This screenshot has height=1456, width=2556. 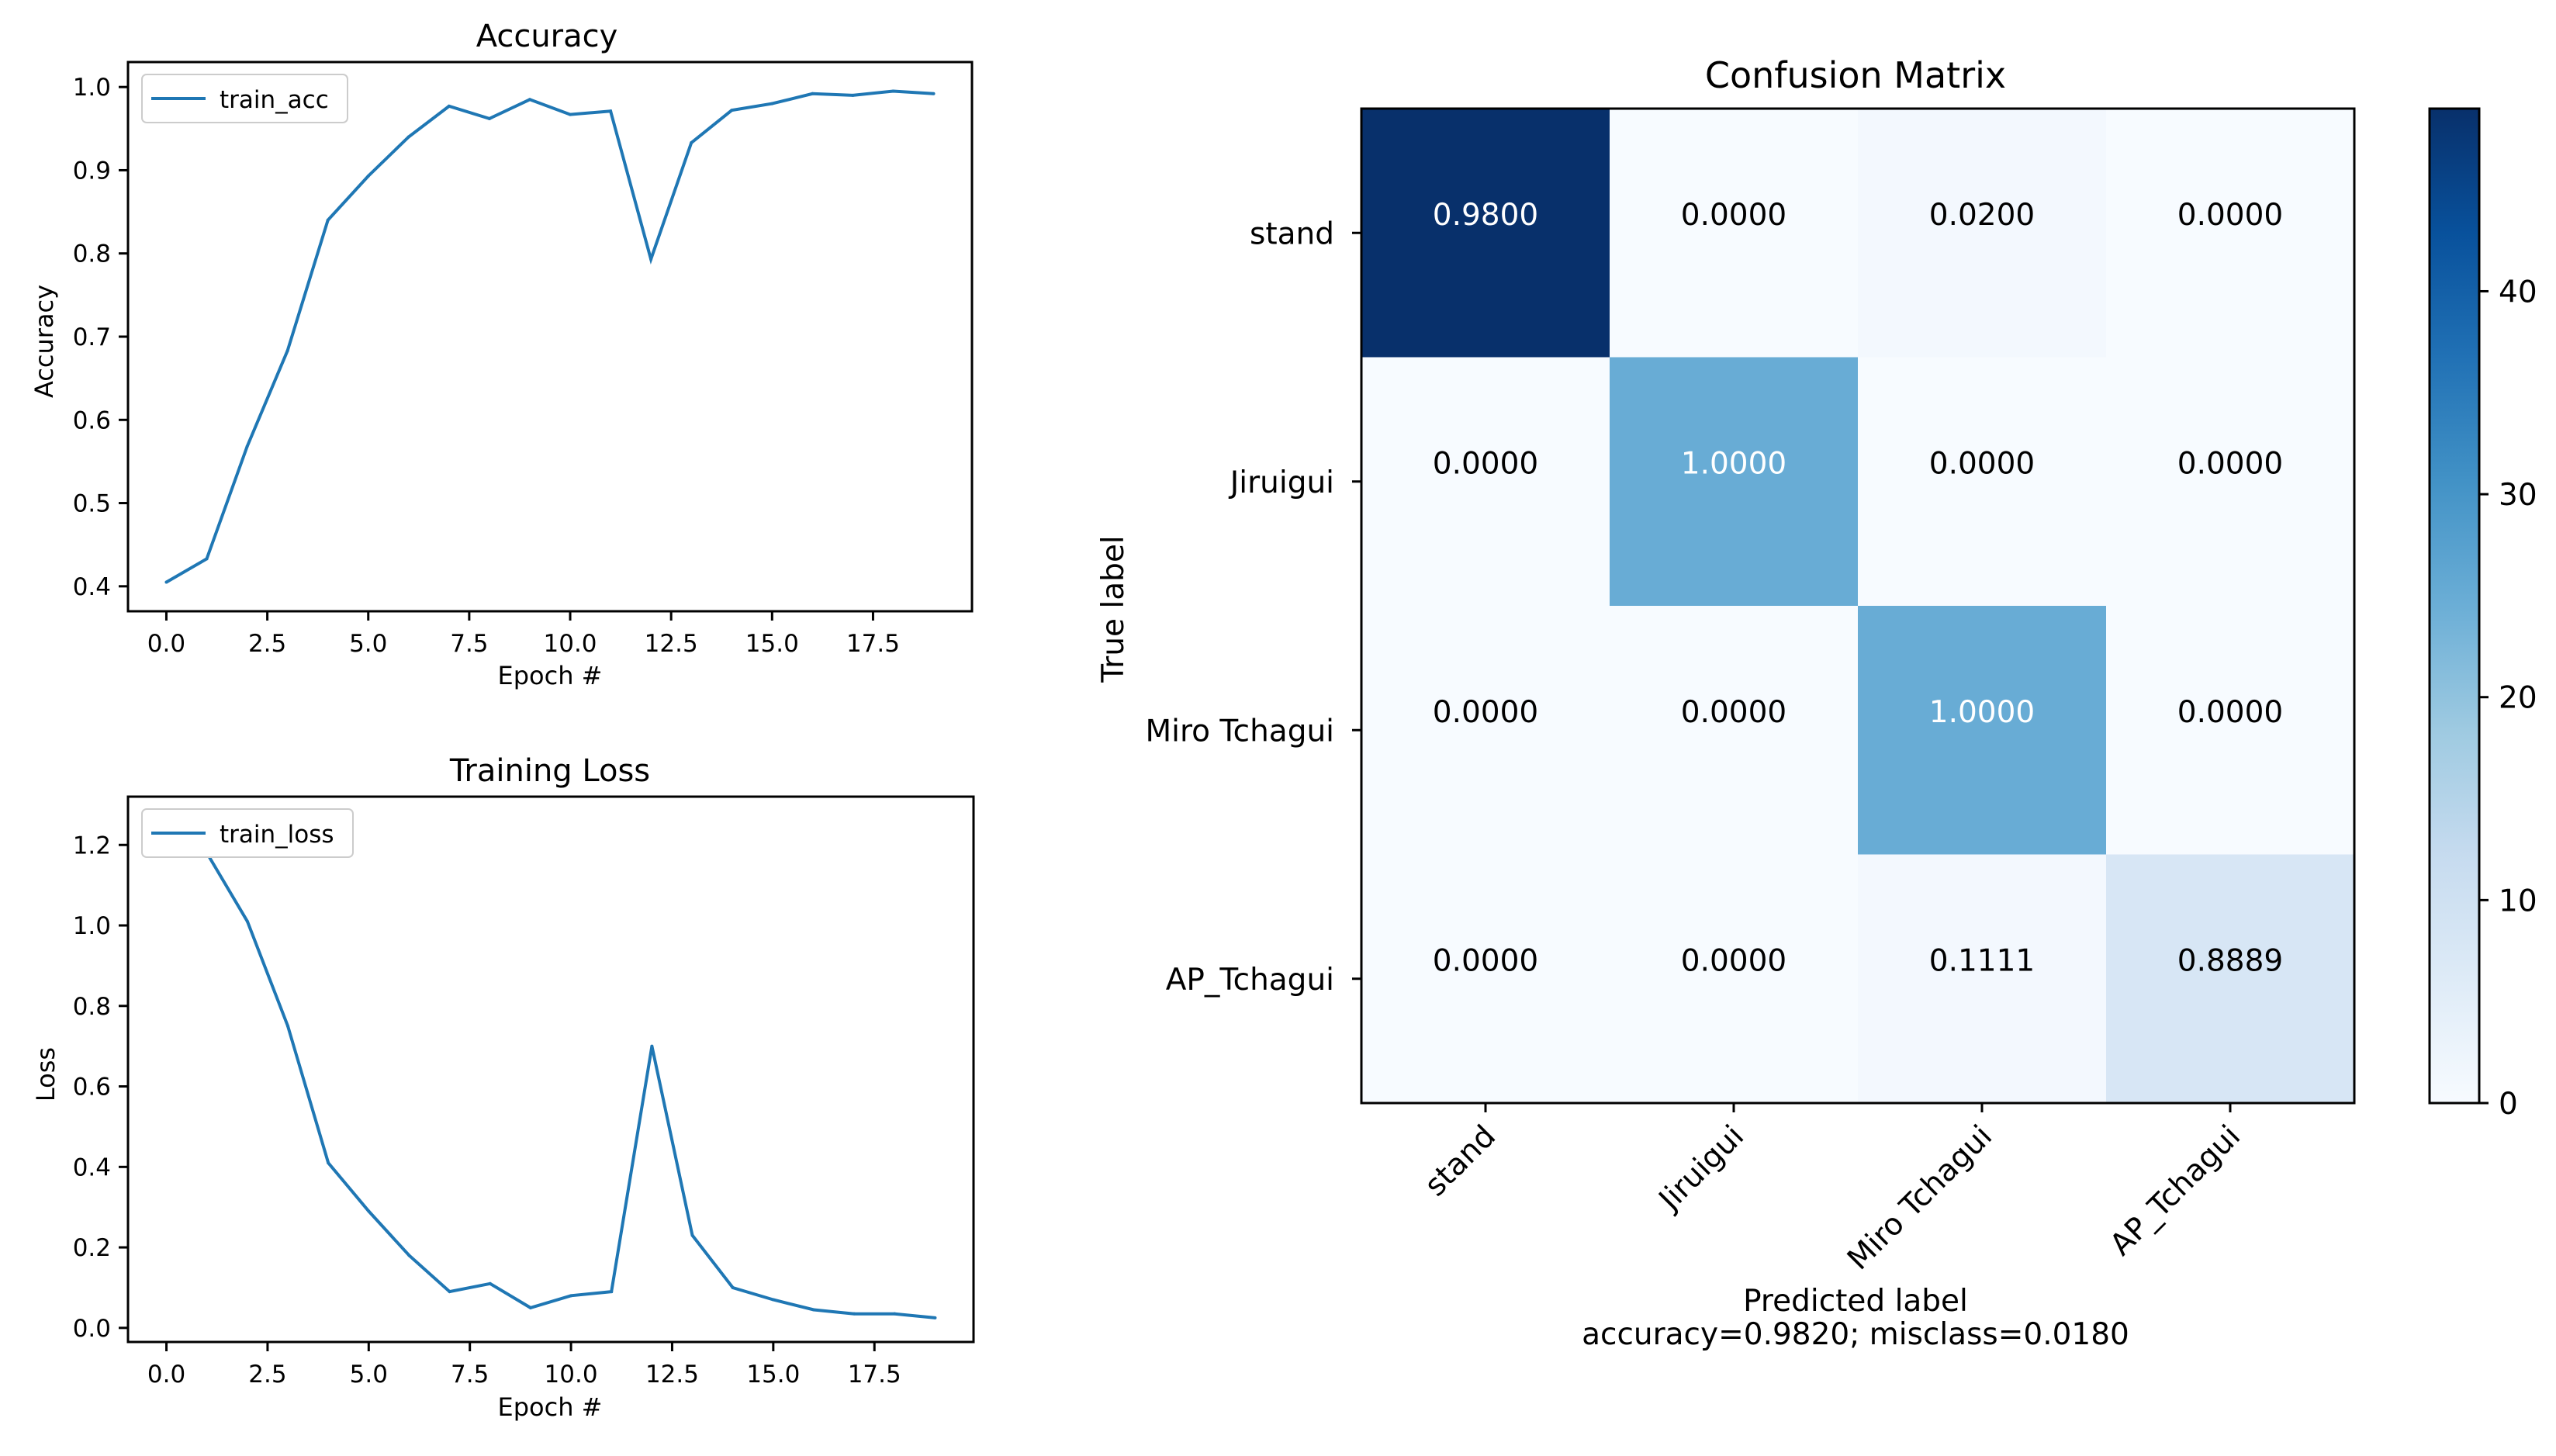 What do you see at coordinates (369, 1375) in the screenshot?
I see `loss-x-tick-label: 5.0` at bounding box center [369, 1375].